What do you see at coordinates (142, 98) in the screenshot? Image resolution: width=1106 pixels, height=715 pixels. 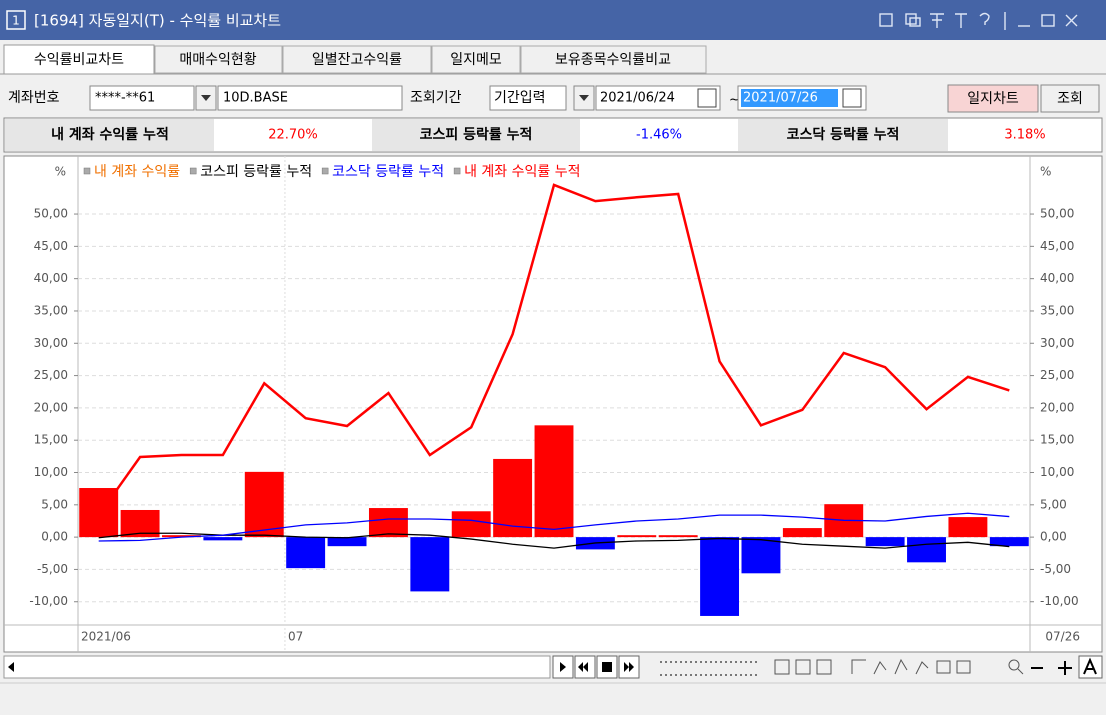 I see `account-input` at bounding box center [142, 98].